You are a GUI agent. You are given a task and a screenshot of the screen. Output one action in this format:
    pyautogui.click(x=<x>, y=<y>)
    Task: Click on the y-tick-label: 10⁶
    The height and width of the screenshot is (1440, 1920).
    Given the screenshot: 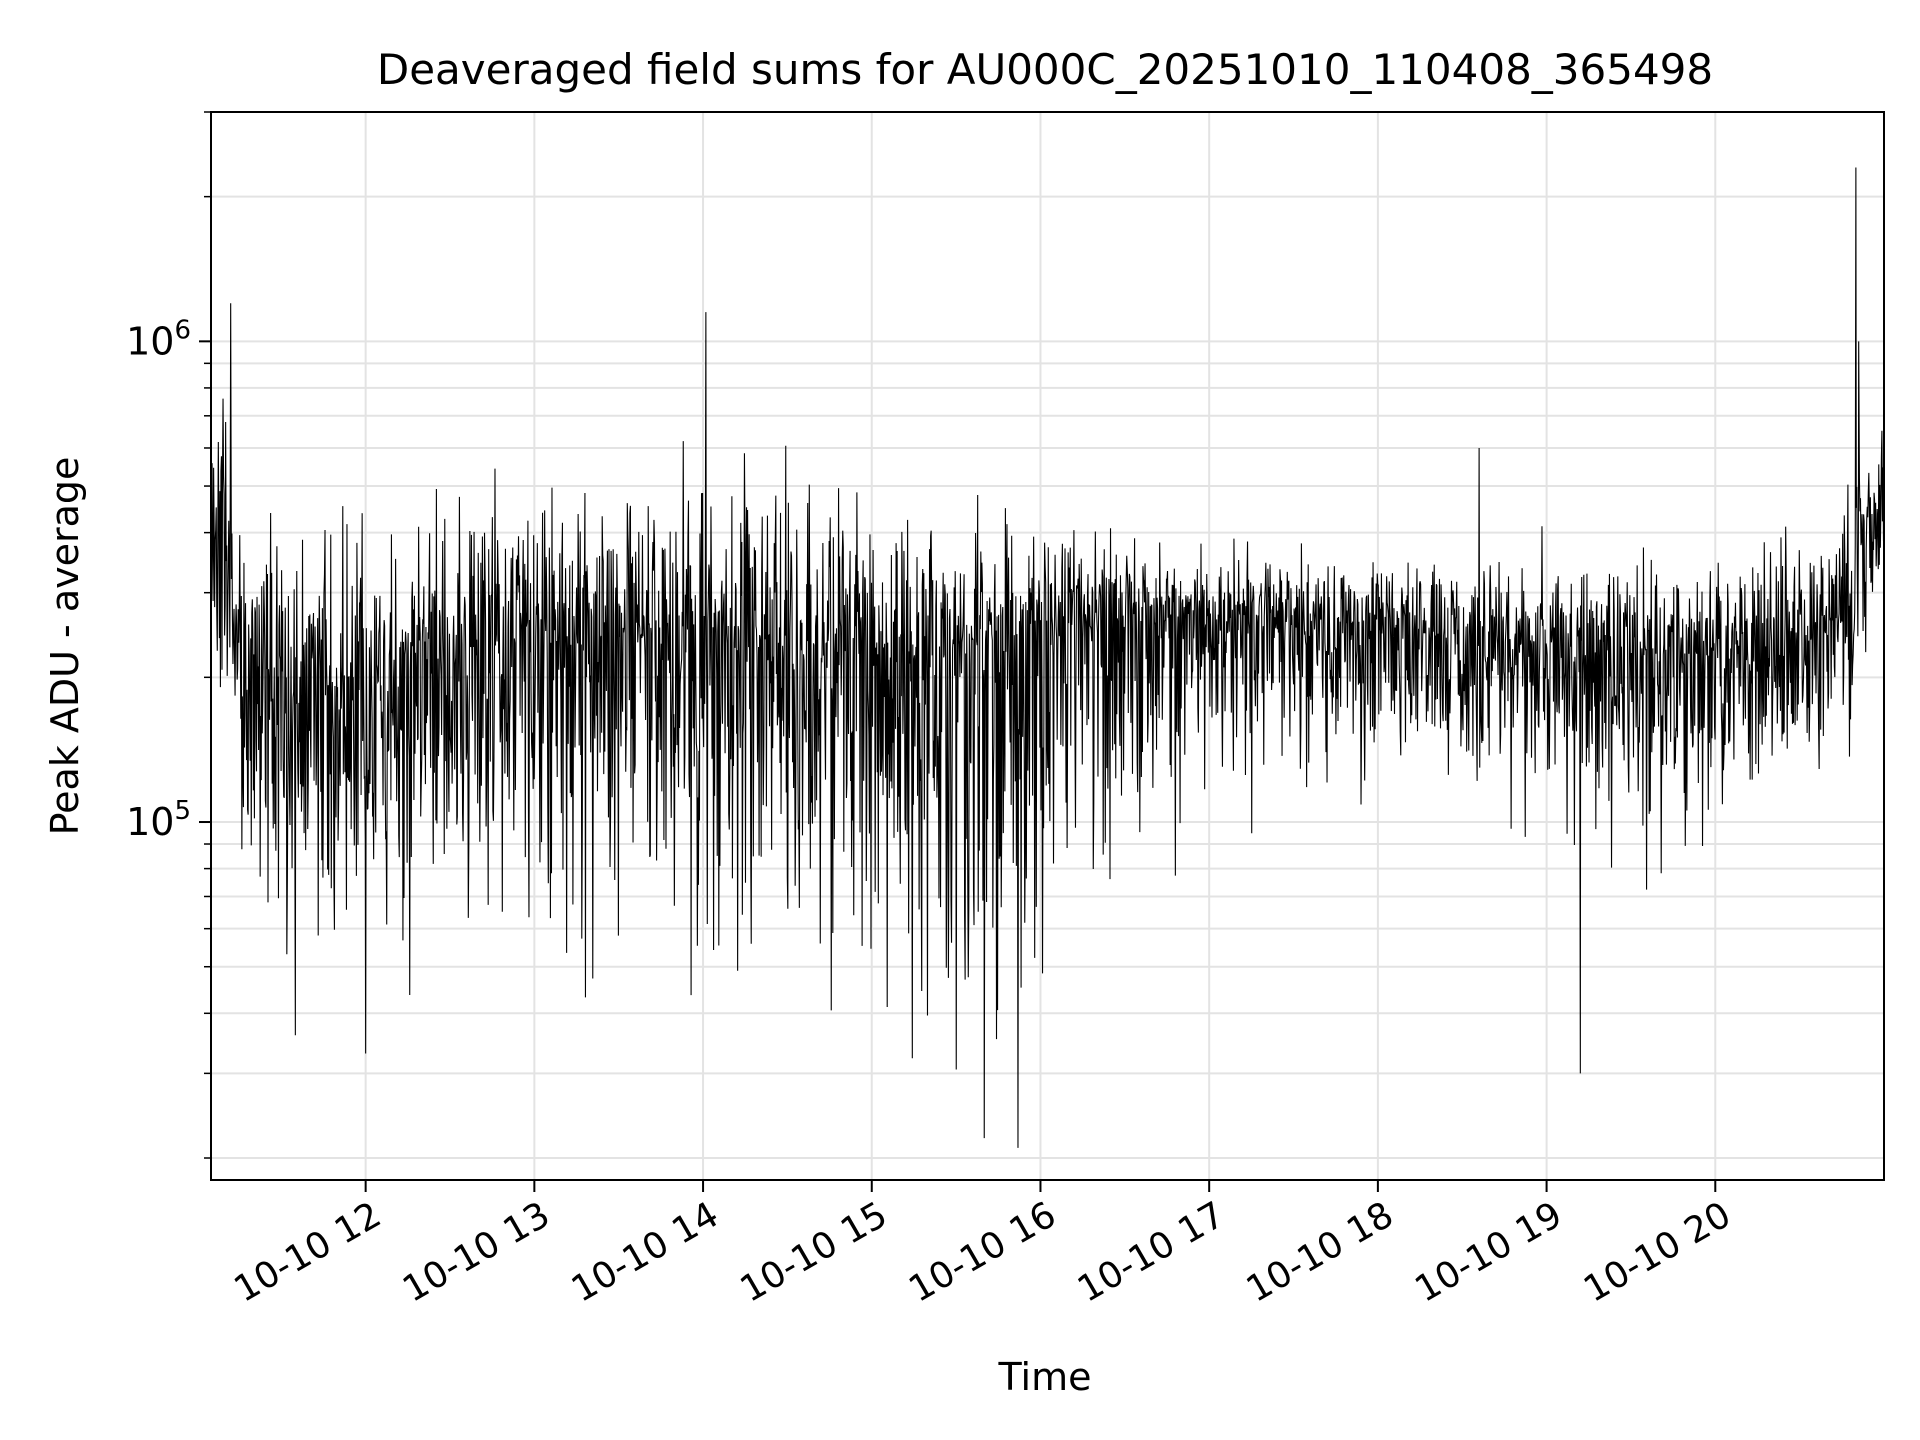 What is the action you would take?
    pyautogui.click(x=158, y=339)
    